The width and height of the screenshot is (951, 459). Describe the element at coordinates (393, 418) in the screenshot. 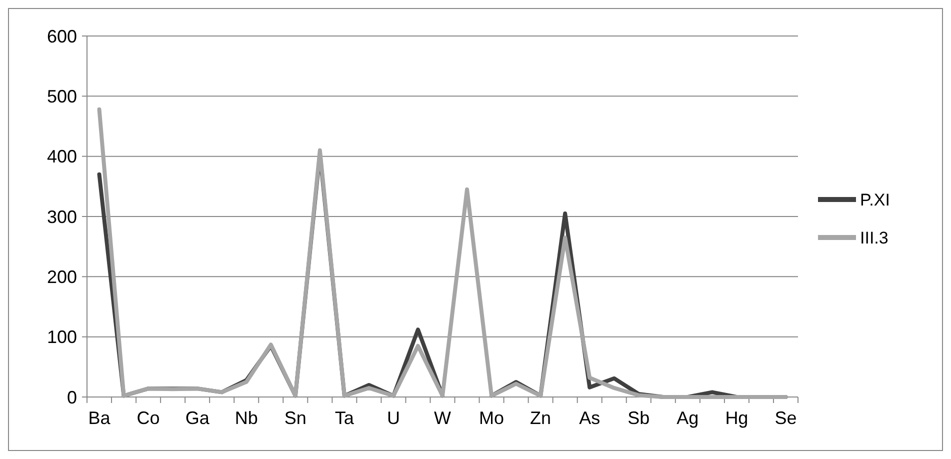

I see `x-tick-label: U` at that location.